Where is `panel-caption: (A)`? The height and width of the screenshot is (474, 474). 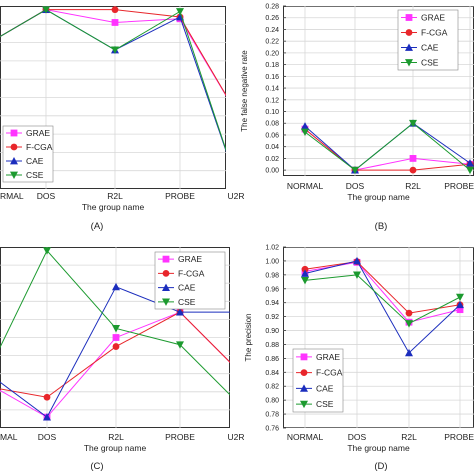 panel-caption: (A) is located at coordinates (97, 226).